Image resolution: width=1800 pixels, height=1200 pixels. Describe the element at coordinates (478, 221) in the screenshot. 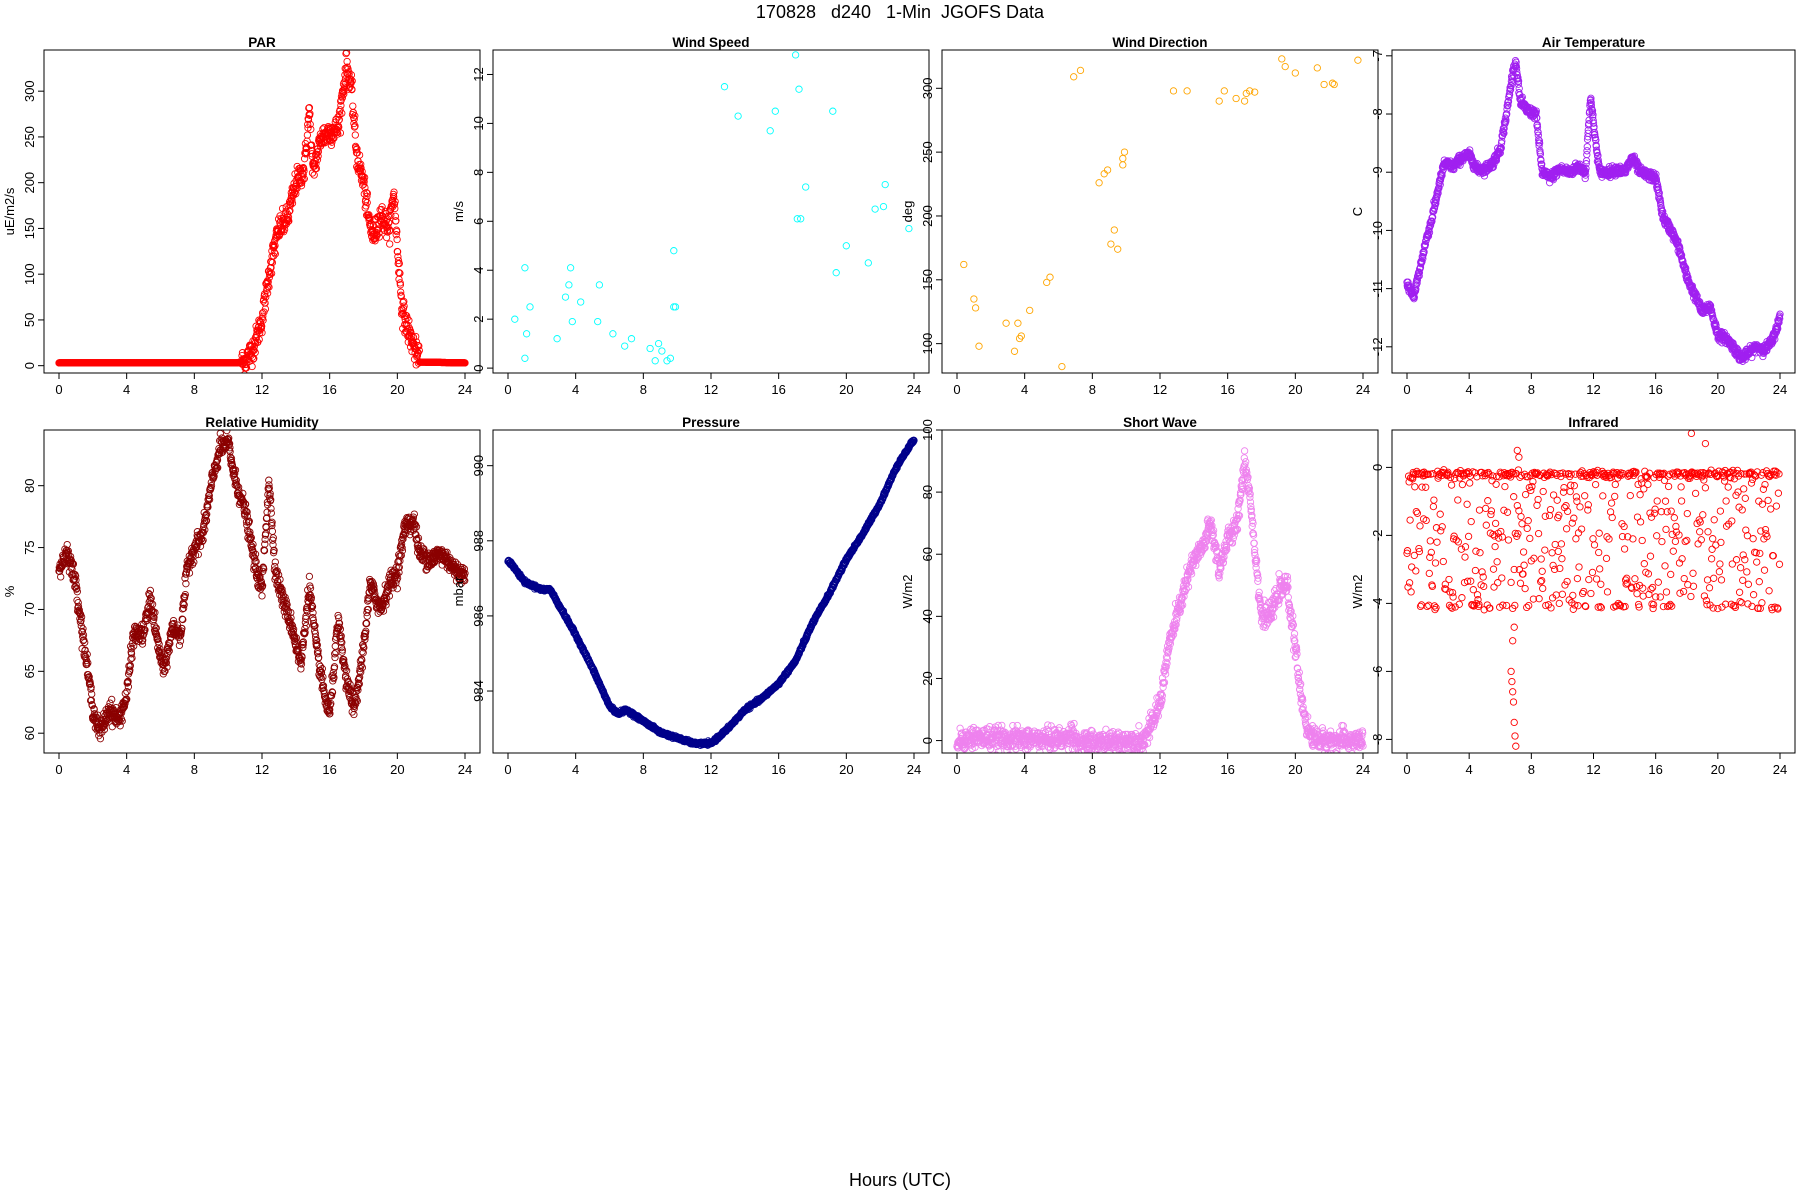

I see `y-tick-label: 6` at that location.